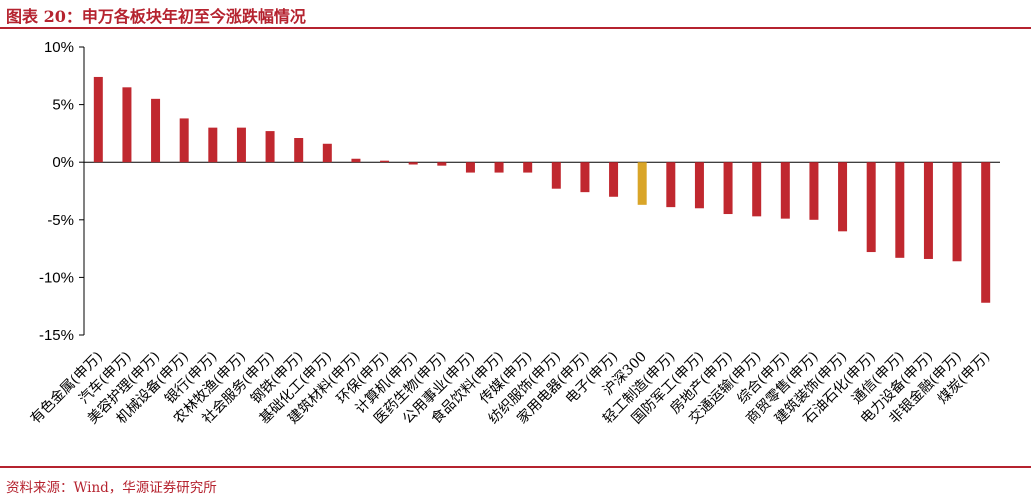  What do you see at coordinates (156, 16) in the screenshot?
I see `chart-title: 图表 20：申万各板块年初至今涨跌幅情况` at bounding box center [156, 16].